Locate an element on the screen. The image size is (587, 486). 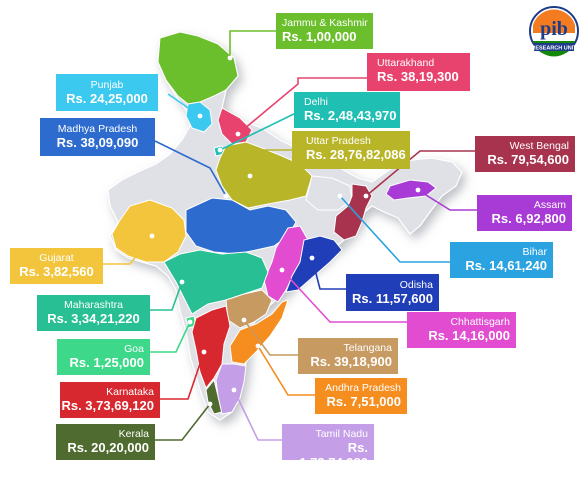
label-amount: Rs. 20,20,000 is located at coordinates (108, 447).